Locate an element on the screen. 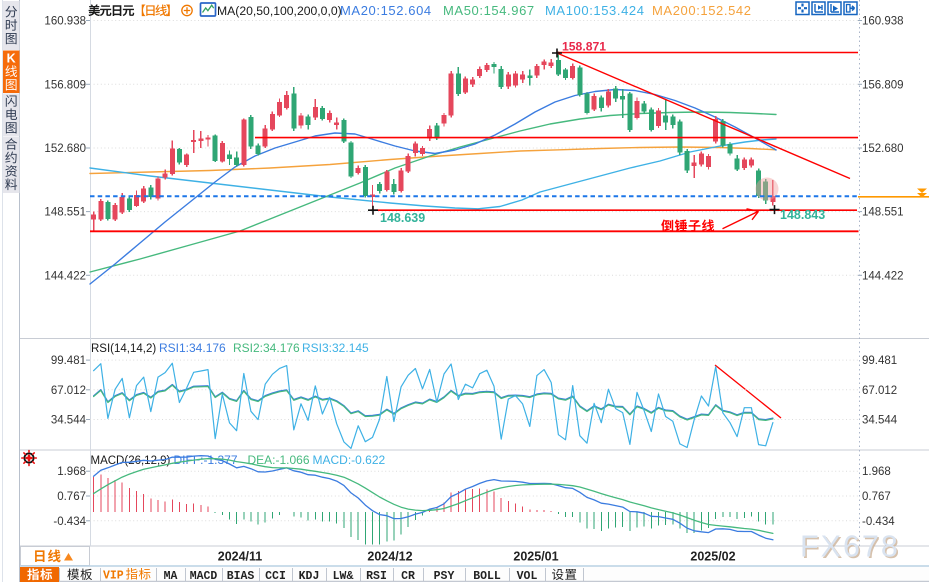 Image resolution: width=929 pixels, height=582 pixels. svg-text: DEA:-1.066 is located at coordinates (279, 460).